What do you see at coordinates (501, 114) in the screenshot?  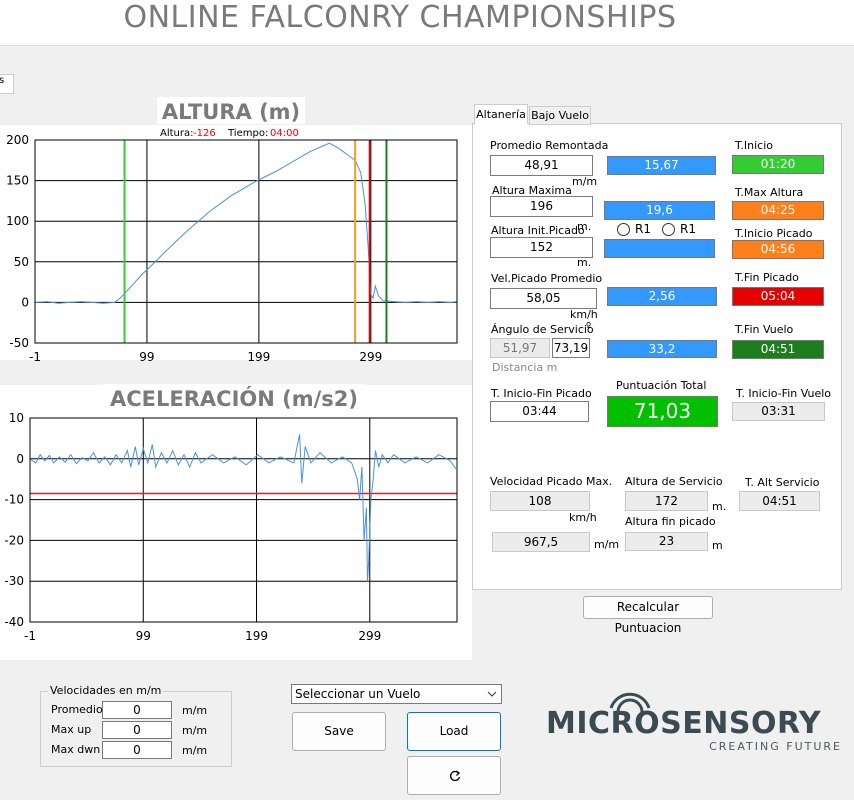 I see `tab: Altanería` at bounding box center [501, 114].